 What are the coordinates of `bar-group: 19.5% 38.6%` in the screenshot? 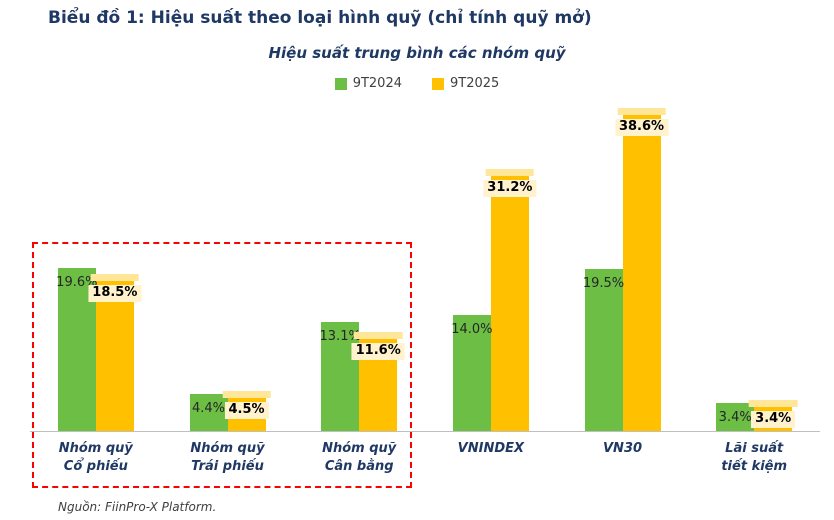 It's located at (623, 265).